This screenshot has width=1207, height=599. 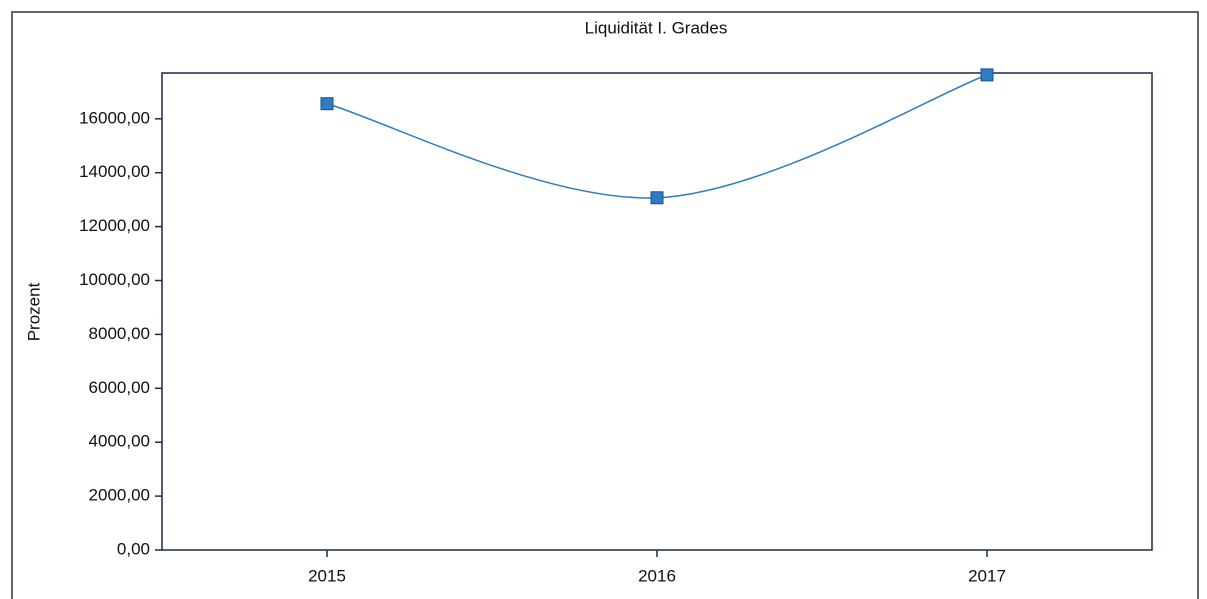 I want to click on y-tick-label: 14000,00, so click(x=114, y=171).